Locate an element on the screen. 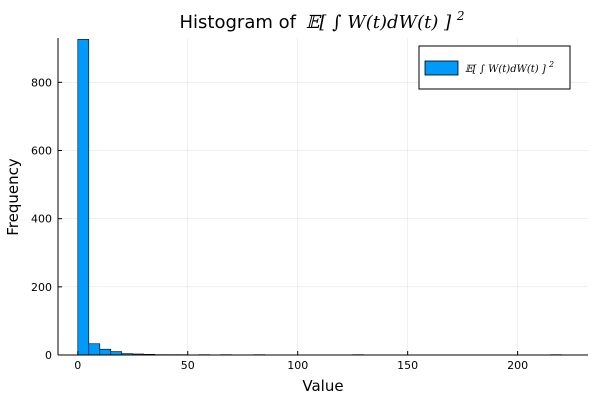 This screenshot has height=400, width=600. y-axis-label: Frequency is located at coordinates (13, 197).